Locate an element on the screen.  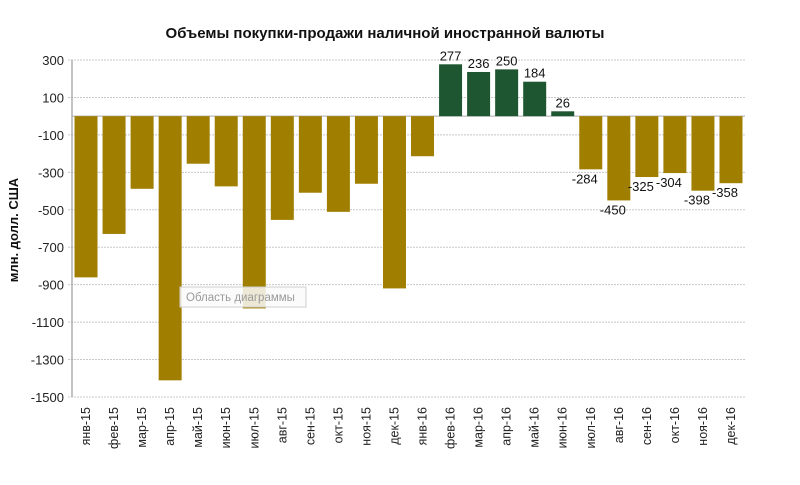
y-tick-label: -700 is located at coordinates (51, 247).